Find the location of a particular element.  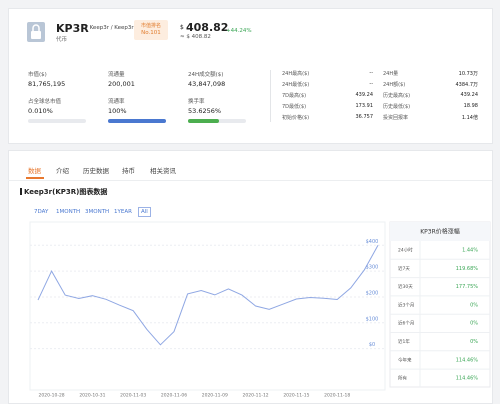

price: 408.82 is located at coordinates (207, 27).